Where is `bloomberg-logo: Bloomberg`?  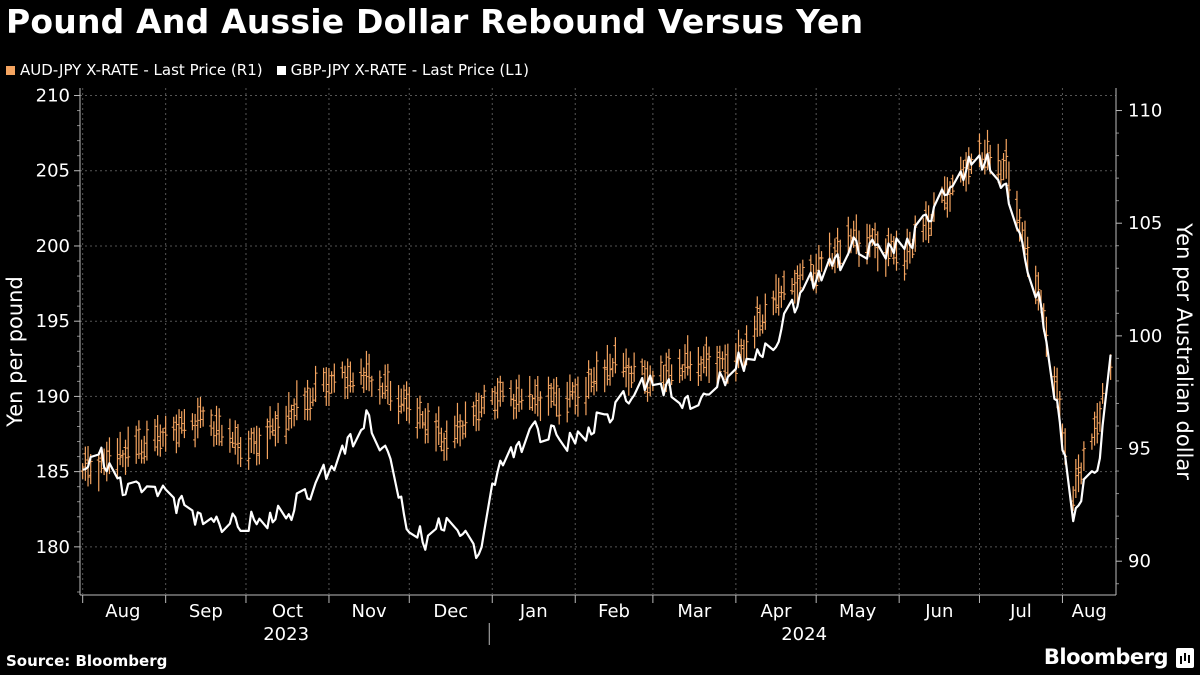 bloomberg-logo: Bloomberg is located at coordinates (1106, 657).